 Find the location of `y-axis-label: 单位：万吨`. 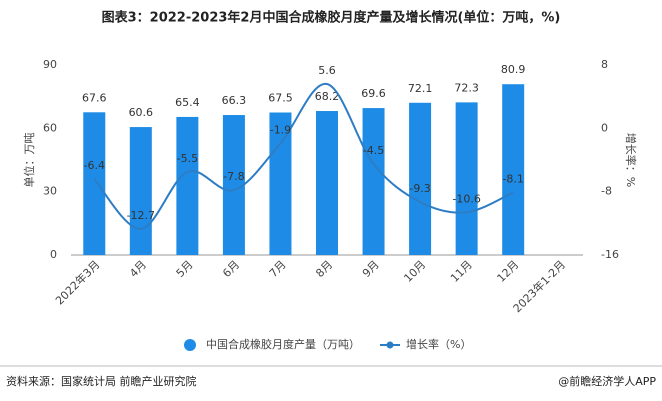

y-axis-label: 单位：万吨 is located at coordinates (29, 160).